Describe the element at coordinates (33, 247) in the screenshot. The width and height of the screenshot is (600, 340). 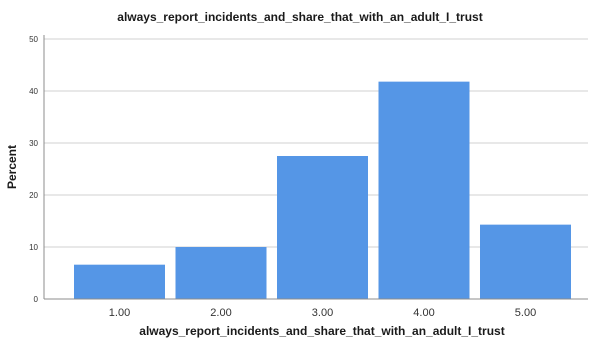
I see `y-tick-label: 10` at that location.